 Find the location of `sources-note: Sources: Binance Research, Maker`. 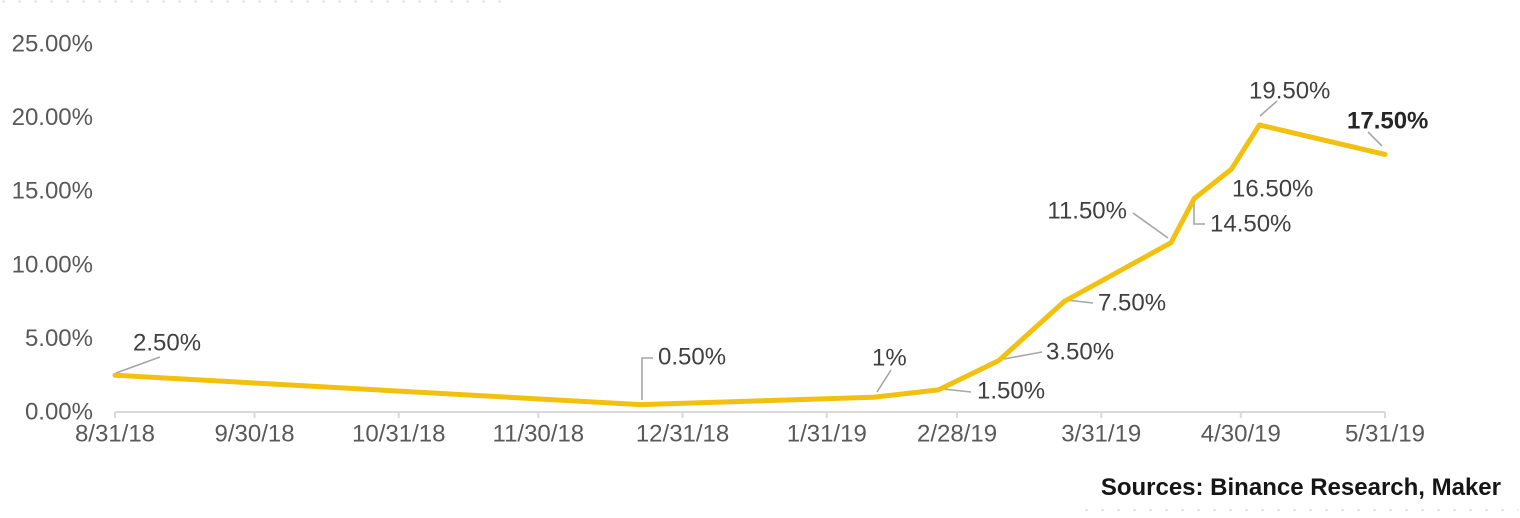

sources-note: Sources: Binance Research, Maker is located at coordinates (1300, 487).